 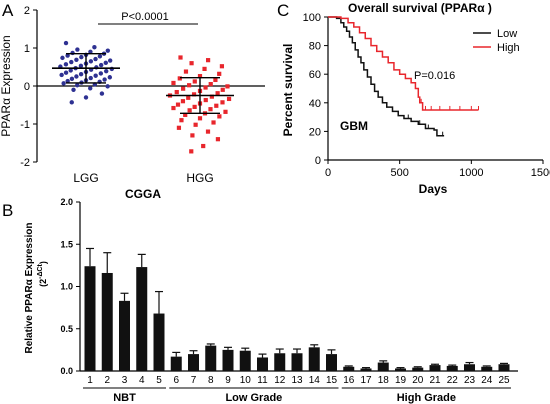 I want to click on panel-c-cohort-label: GBM, so click(x=354, y=126).